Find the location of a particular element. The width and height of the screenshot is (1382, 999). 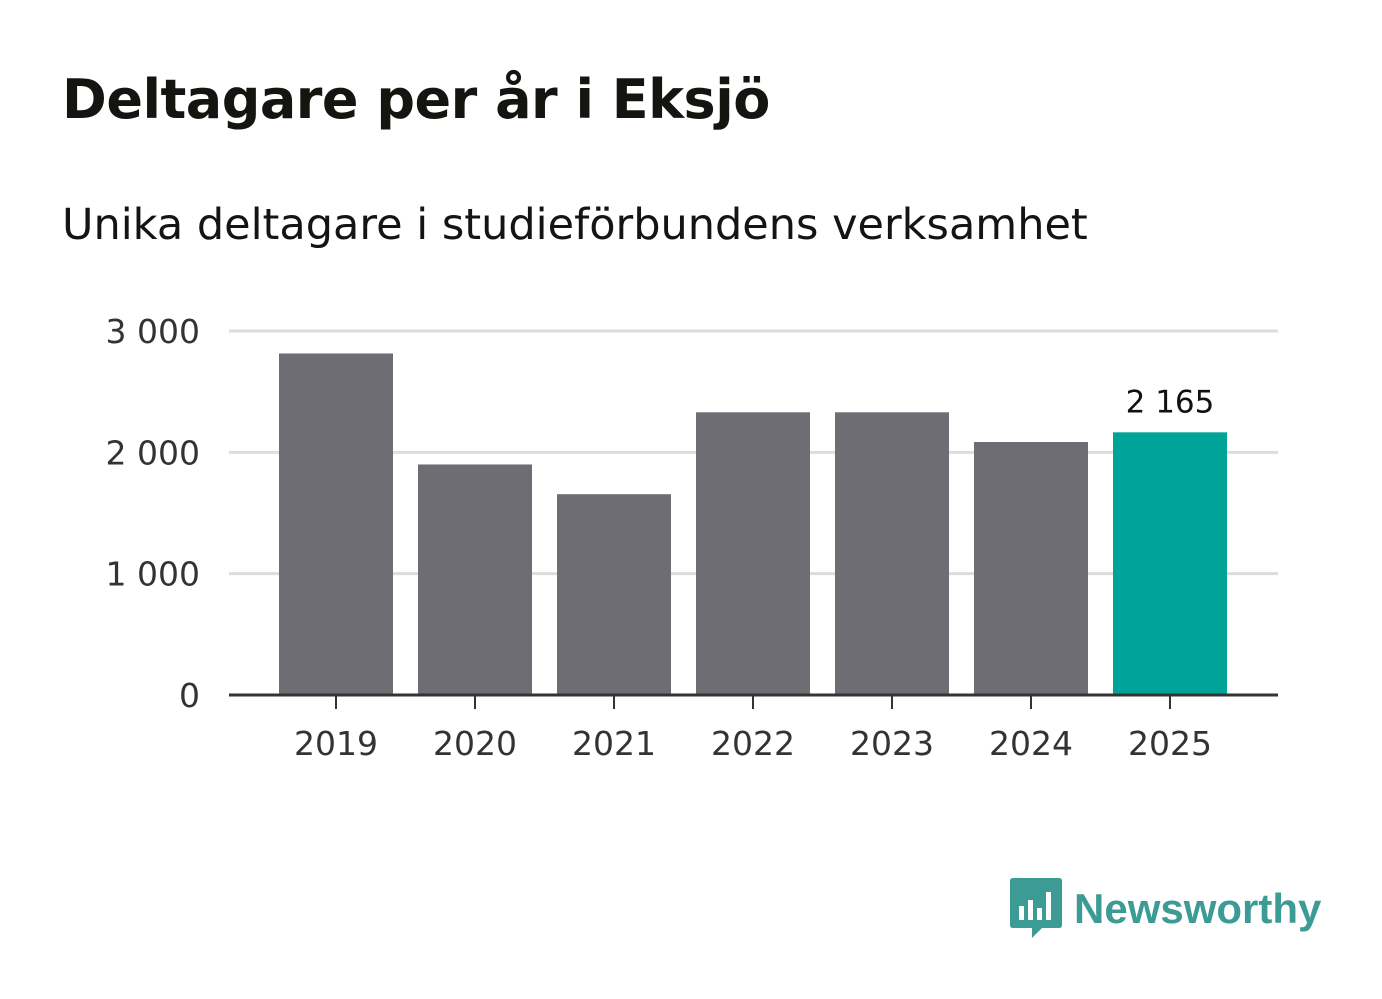

x-tick-label: 2021 is located at coordinates (614, 743).